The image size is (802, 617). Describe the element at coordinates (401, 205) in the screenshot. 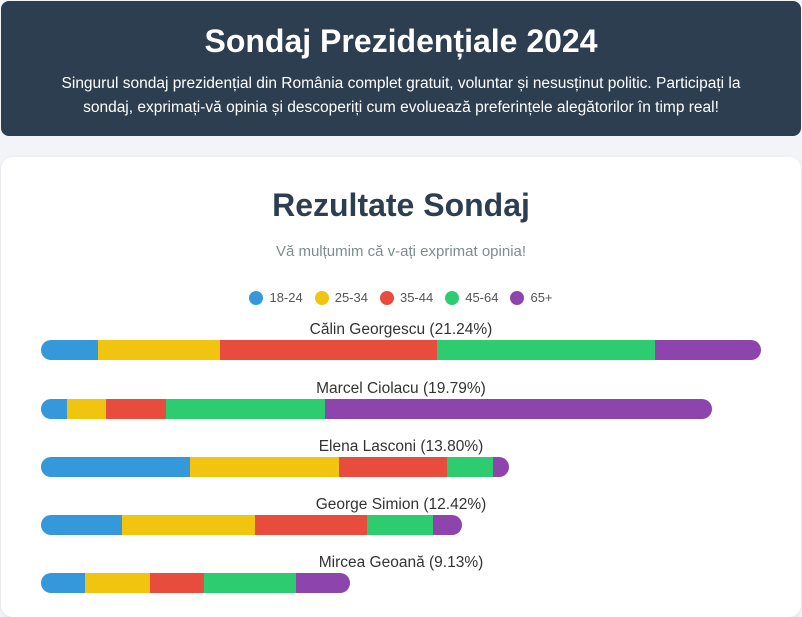

I see `results-title: Rezultate Sondaj` at that location.